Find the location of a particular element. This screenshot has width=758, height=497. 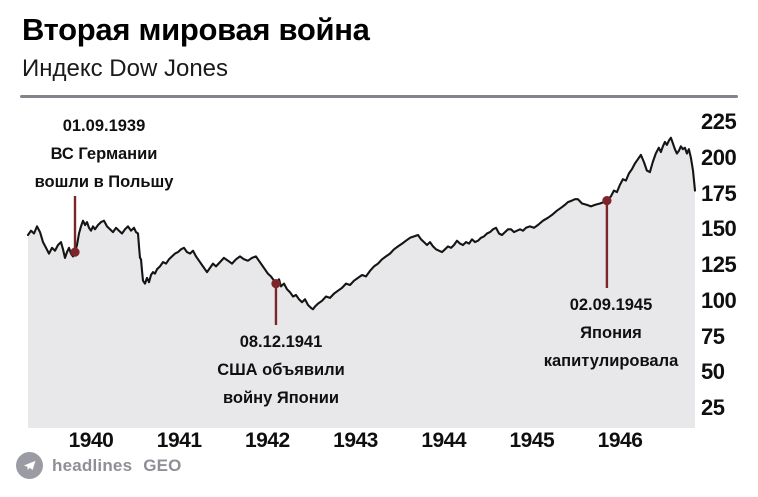

event-text-line: США объявили is located at coordinates (281, 370).